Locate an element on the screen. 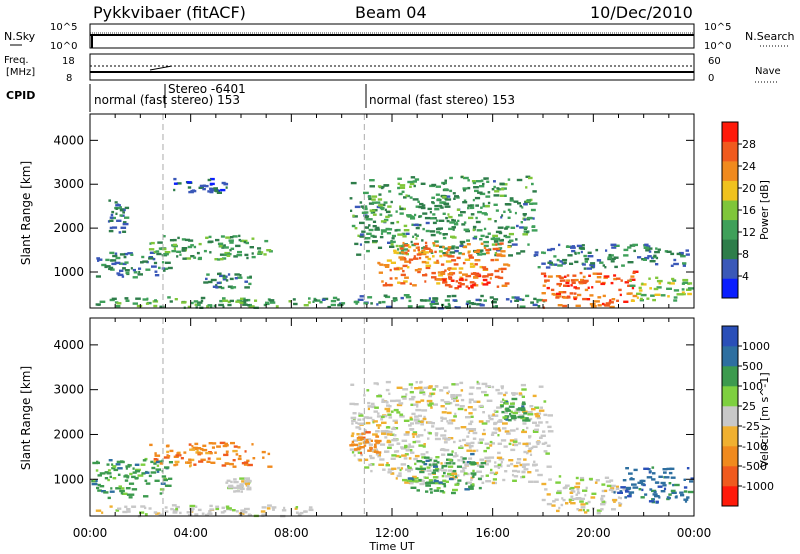 The image size is (800, 554). noise-panel: N.Sky 10^5 10^0 10^5 10^0 N.Search is located at coordinates (399, 37).